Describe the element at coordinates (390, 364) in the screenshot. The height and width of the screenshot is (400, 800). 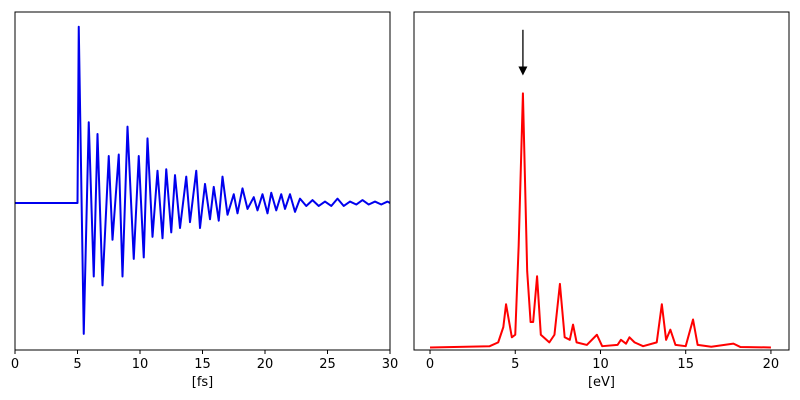
I see `x-tick-label: 30` at that location.